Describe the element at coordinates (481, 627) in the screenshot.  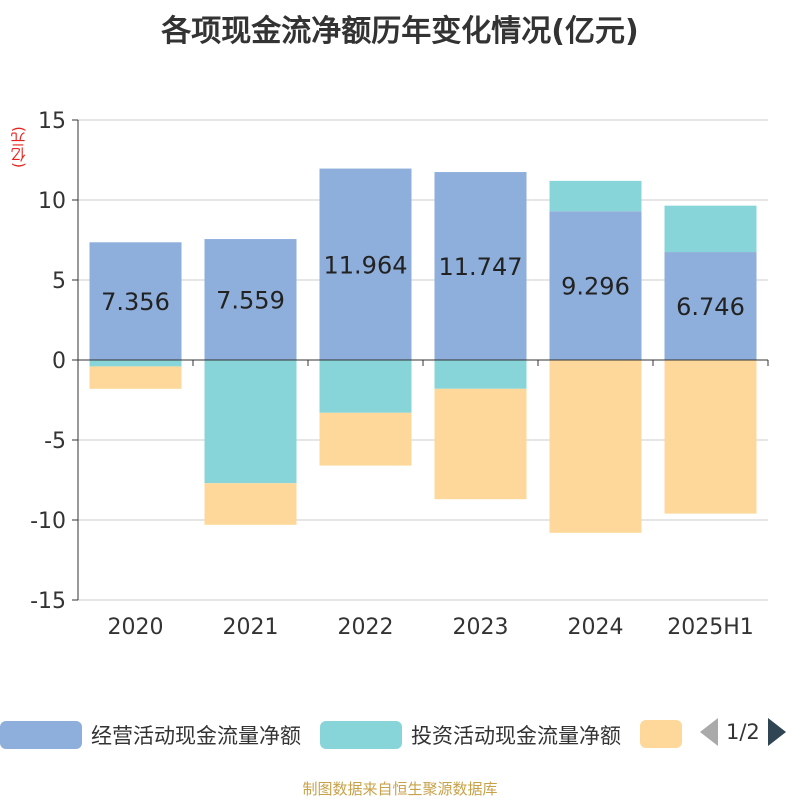
I see `x-tick-label: 2023` at that location.